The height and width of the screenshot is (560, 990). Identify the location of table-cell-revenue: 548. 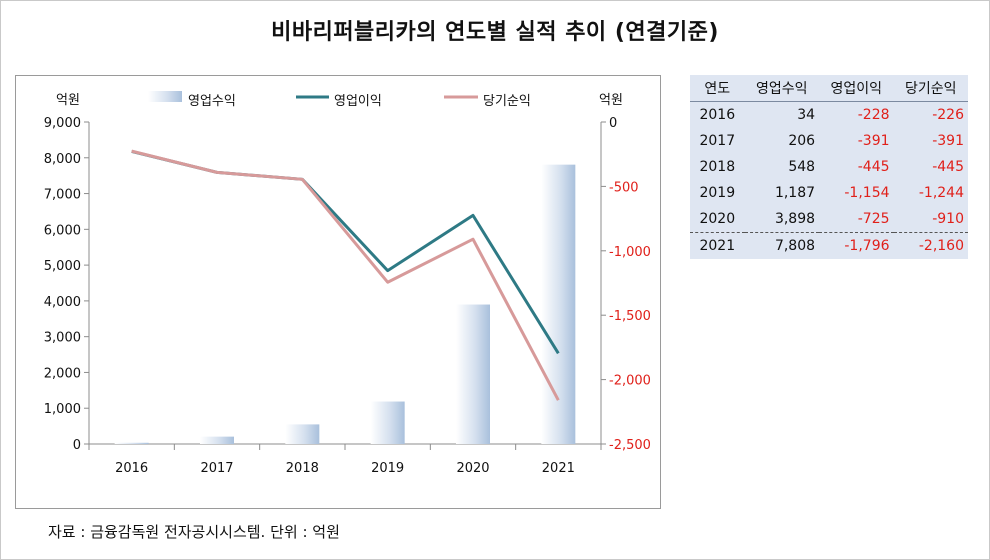
(802, 167).